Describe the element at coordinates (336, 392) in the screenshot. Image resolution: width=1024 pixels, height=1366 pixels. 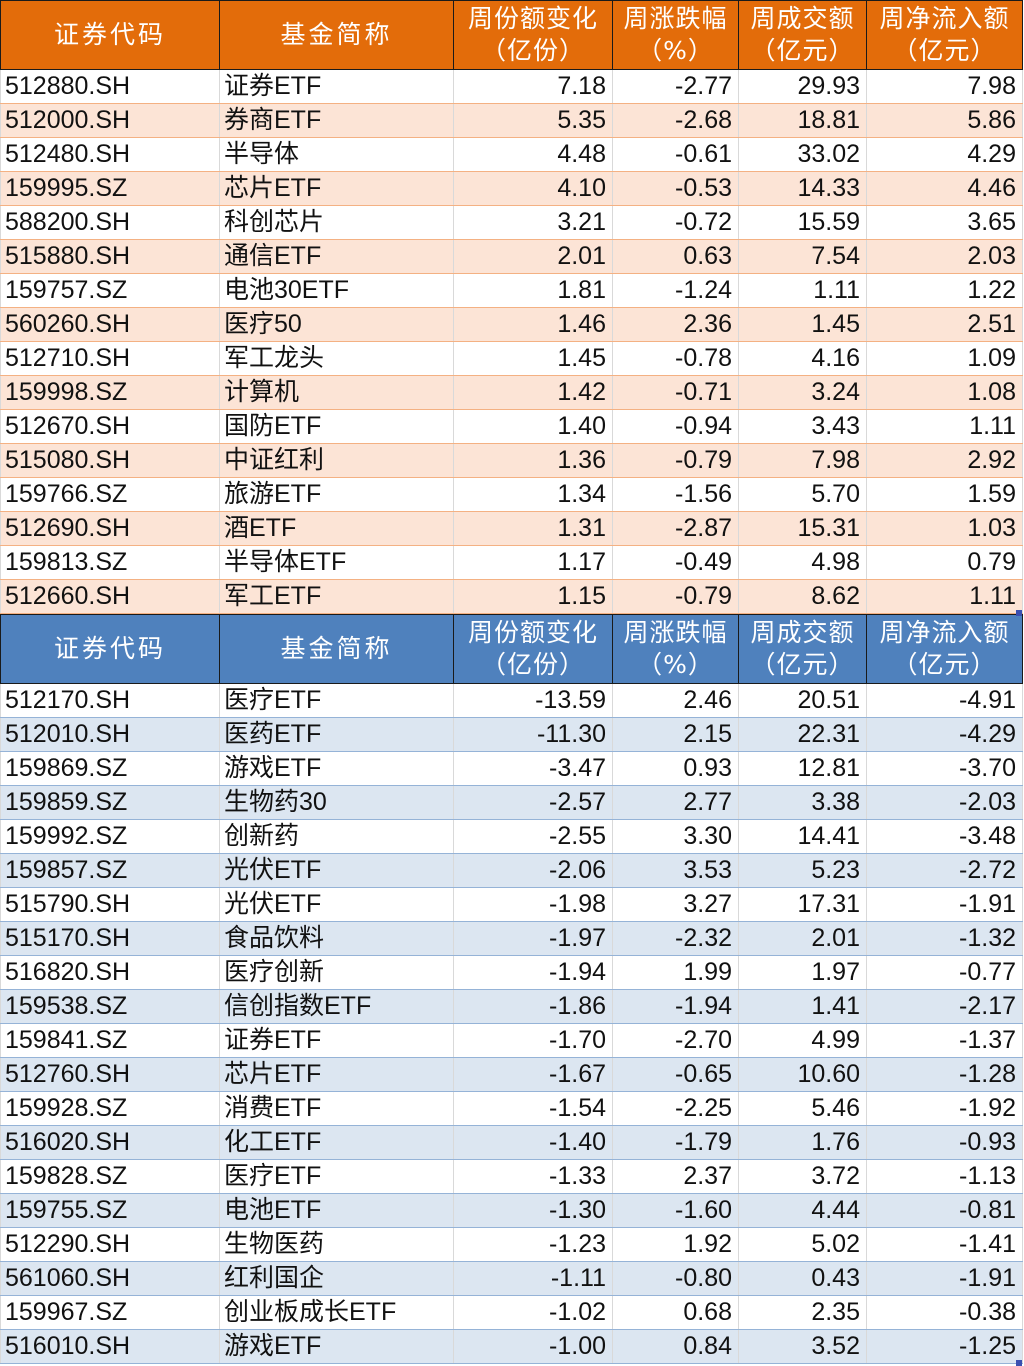
I see `cell-name: 计算机` at that location.